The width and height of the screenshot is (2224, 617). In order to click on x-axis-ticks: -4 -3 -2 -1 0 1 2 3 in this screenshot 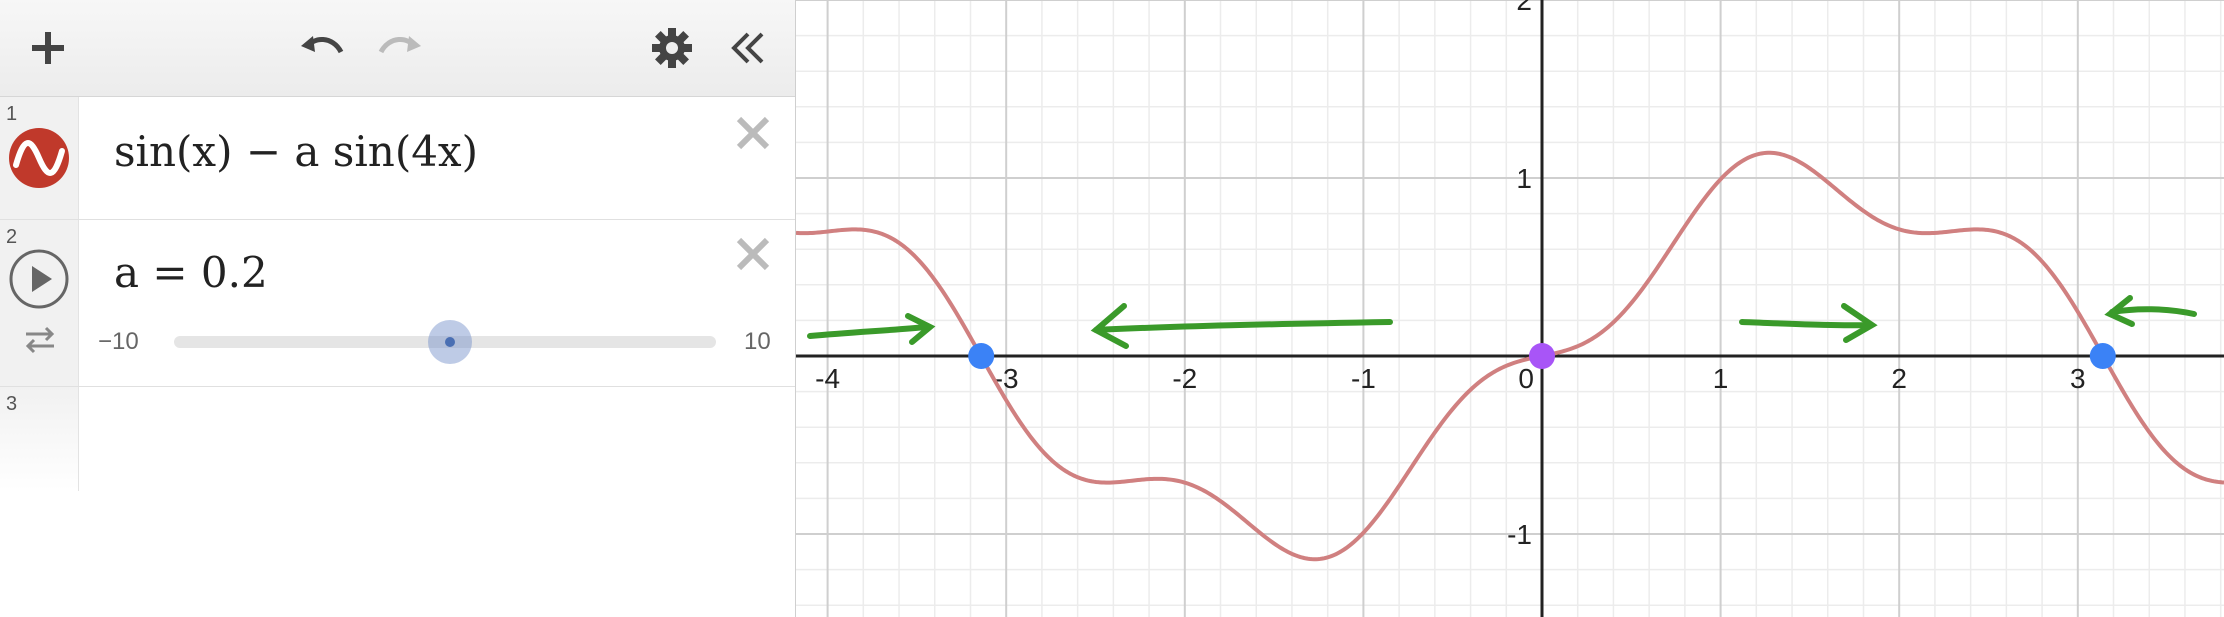, I will do `click(1450, 378)`.